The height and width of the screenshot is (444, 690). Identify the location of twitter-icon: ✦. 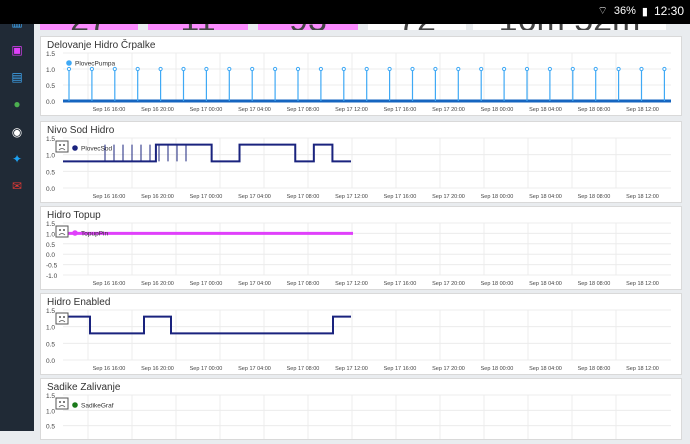
(17, 159).